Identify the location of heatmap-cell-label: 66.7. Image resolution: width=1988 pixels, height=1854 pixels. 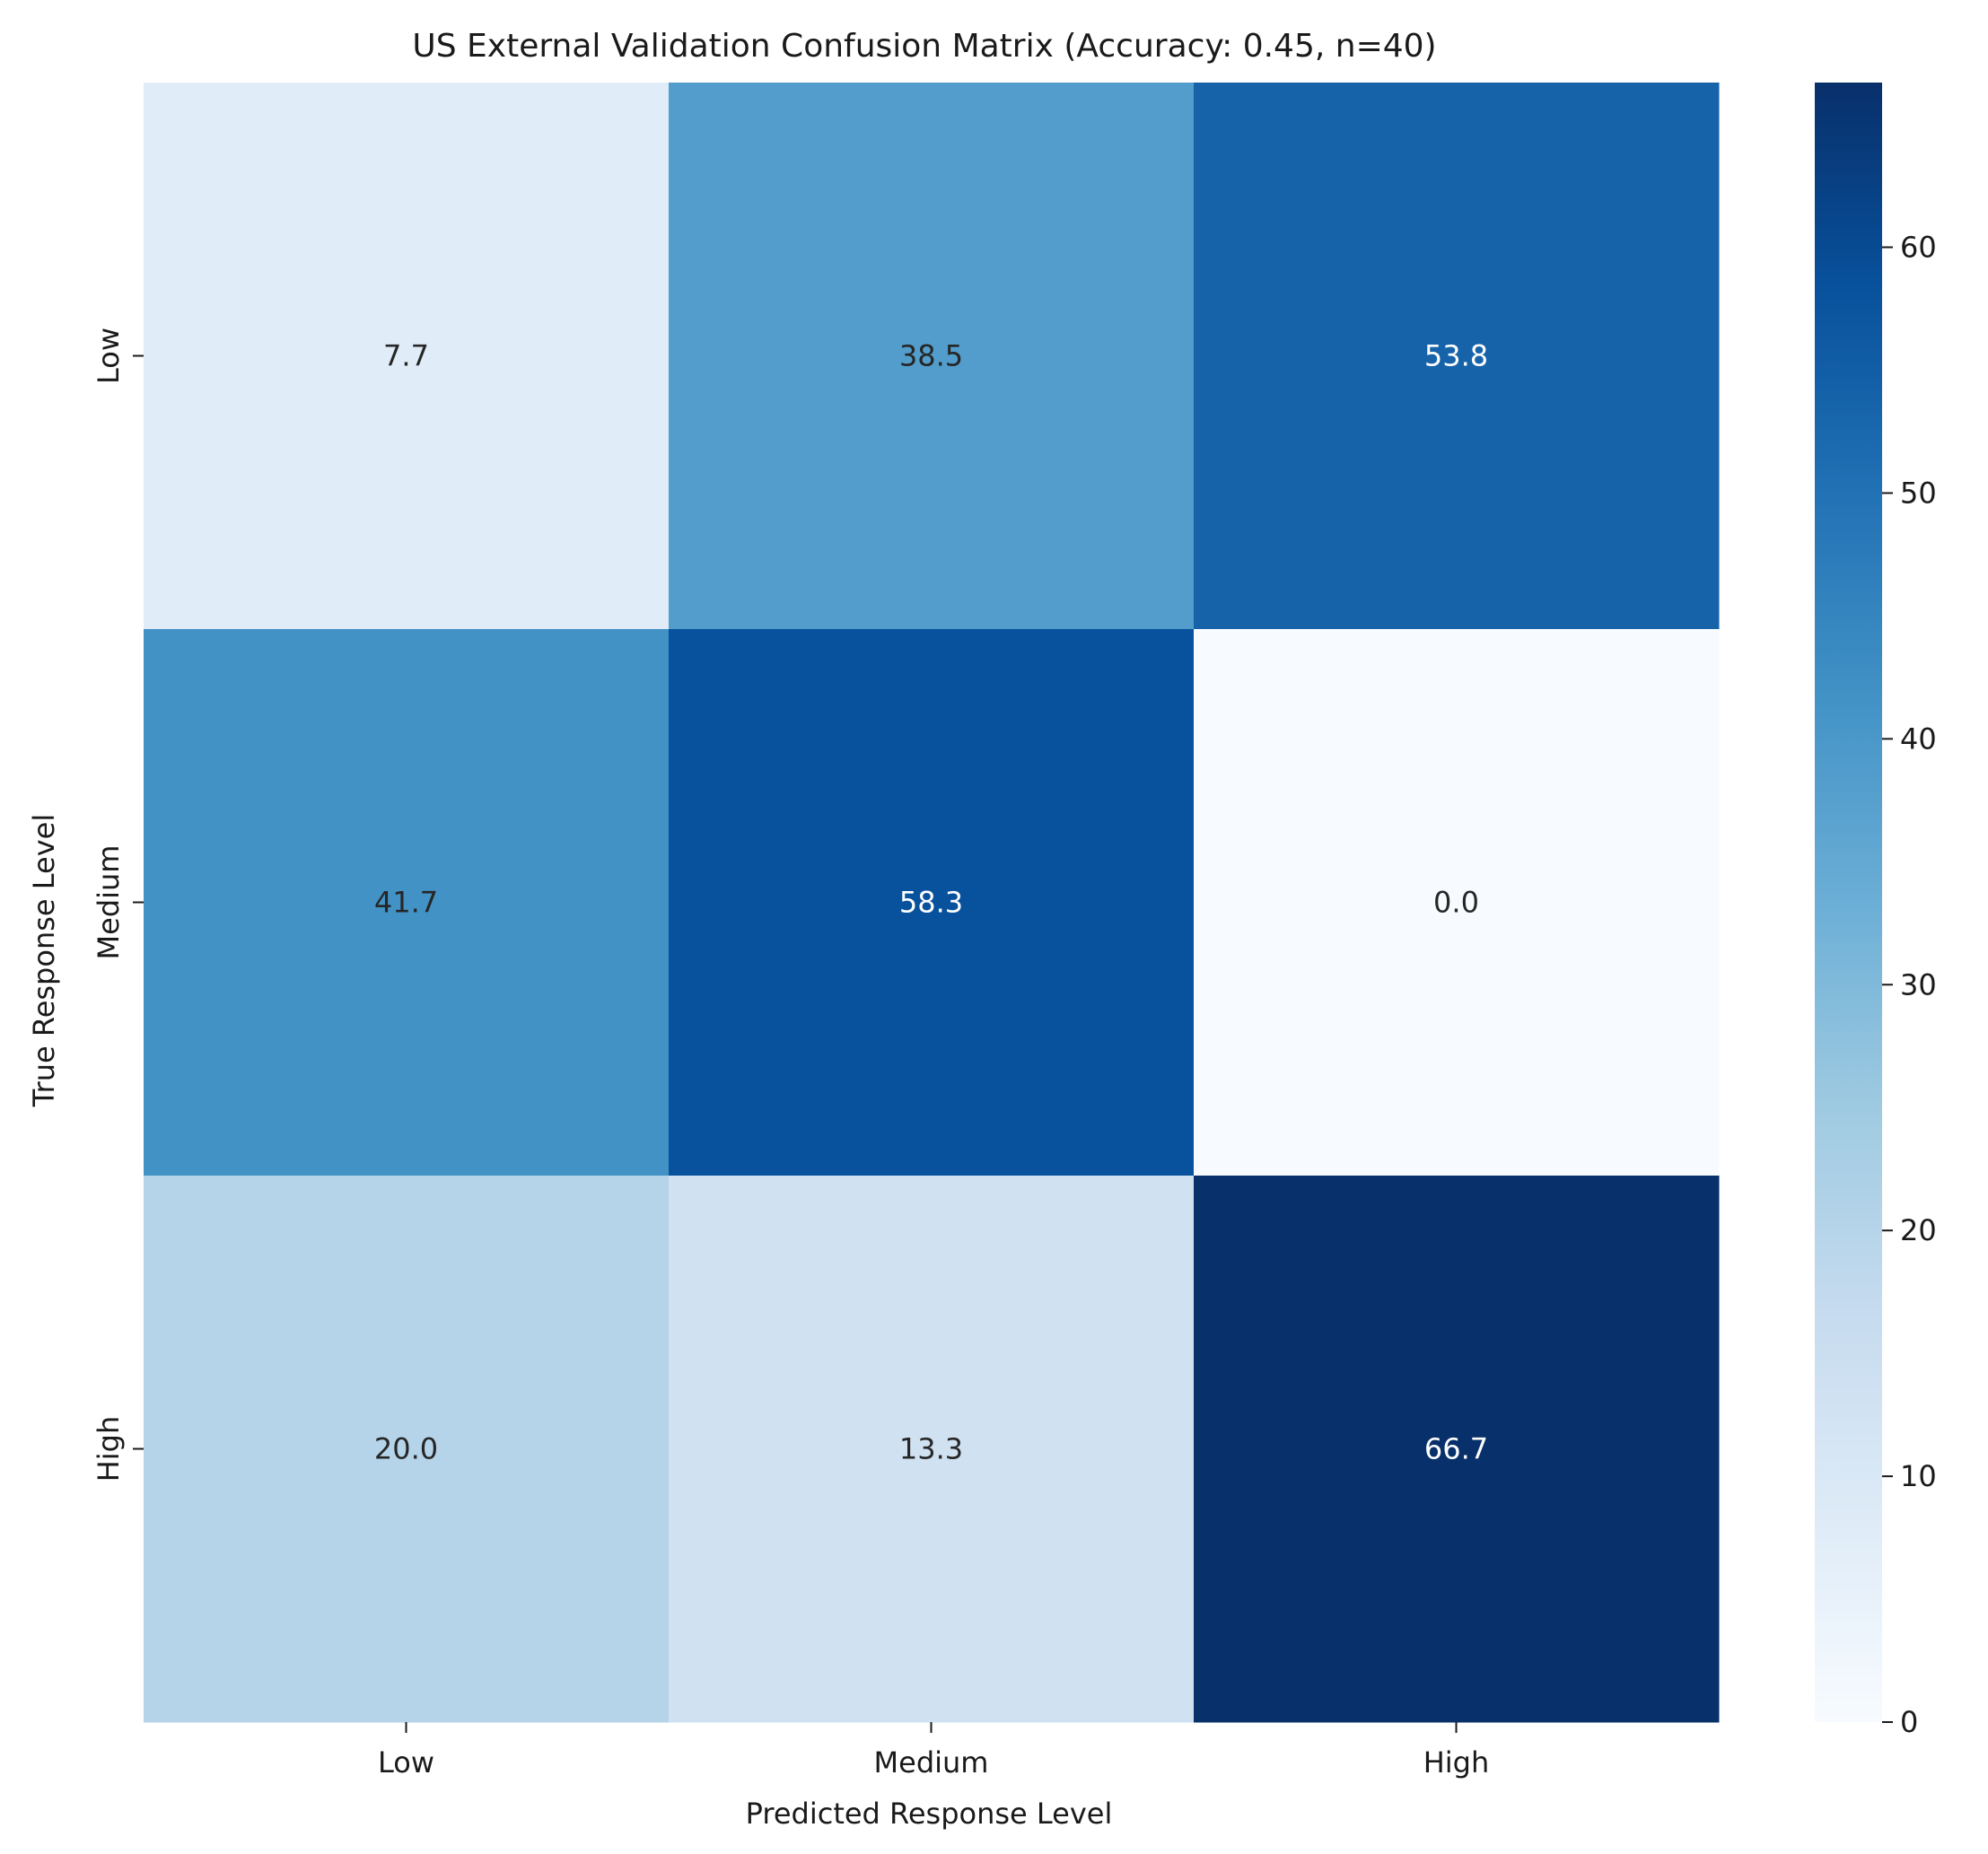
(1456, 1449).